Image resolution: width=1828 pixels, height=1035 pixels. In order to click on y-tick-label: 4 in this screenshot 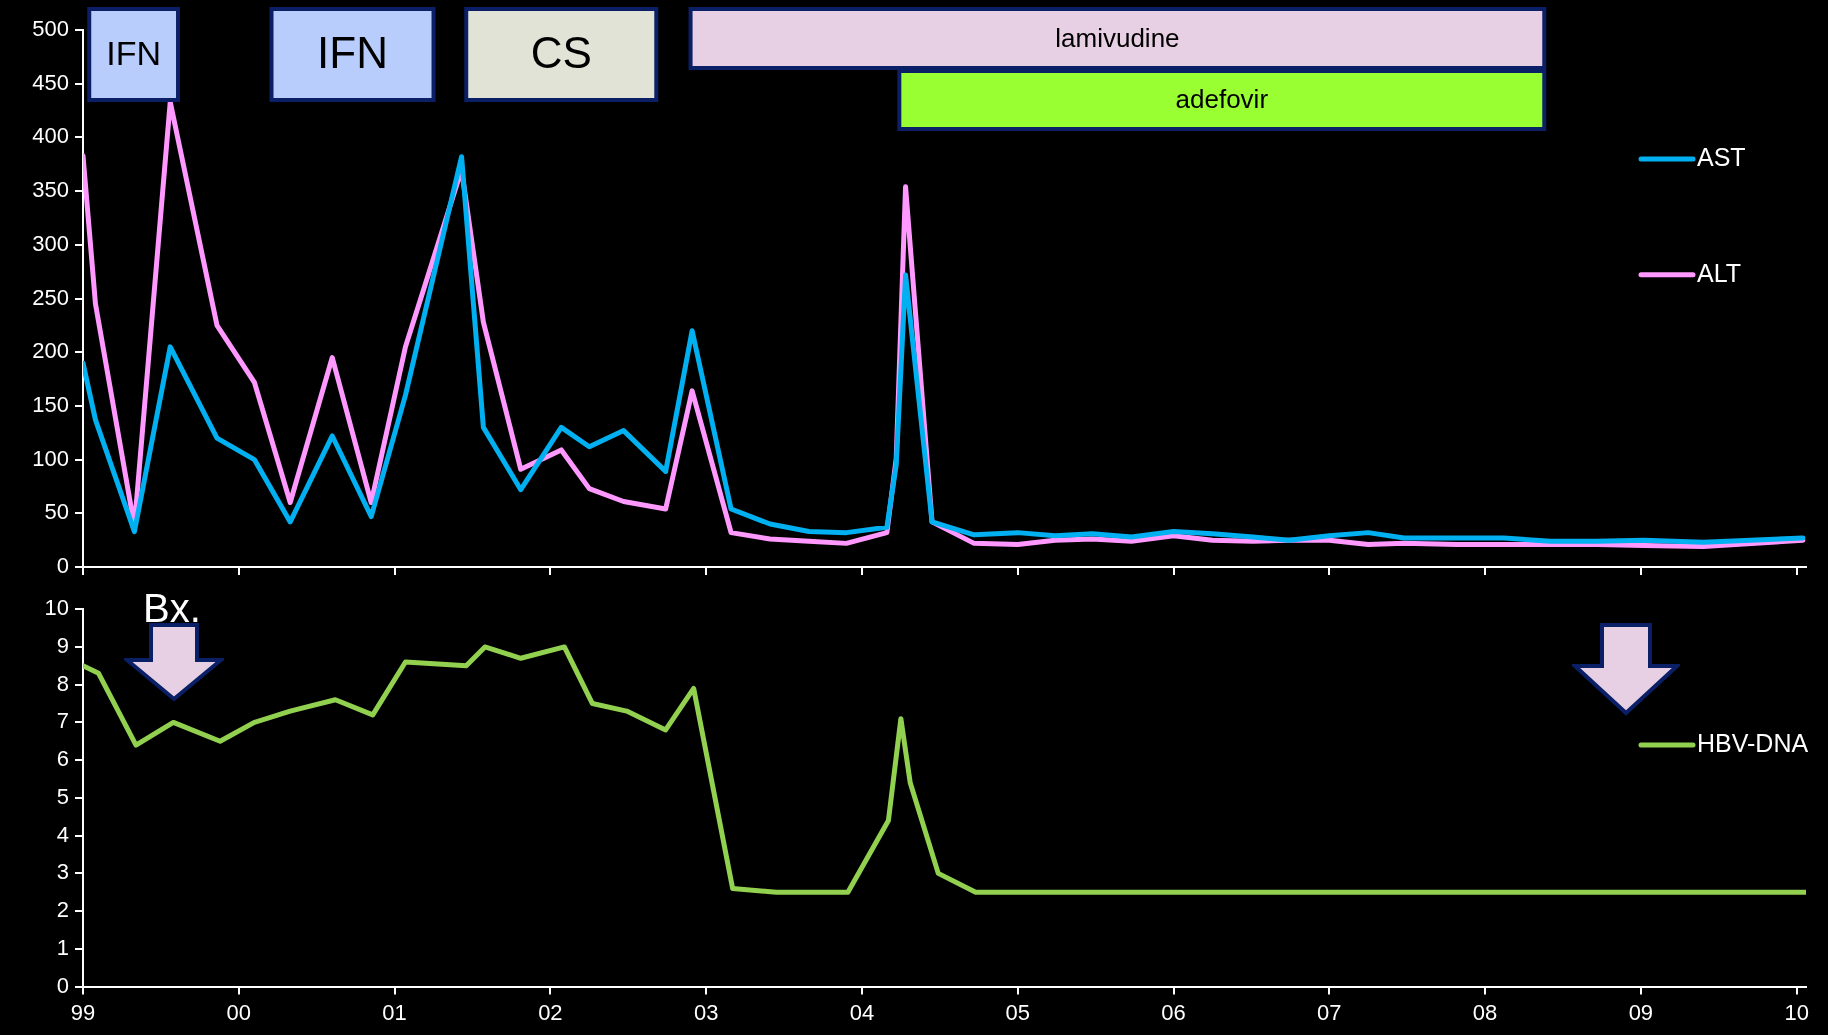, I will do `click(62, 834)`.